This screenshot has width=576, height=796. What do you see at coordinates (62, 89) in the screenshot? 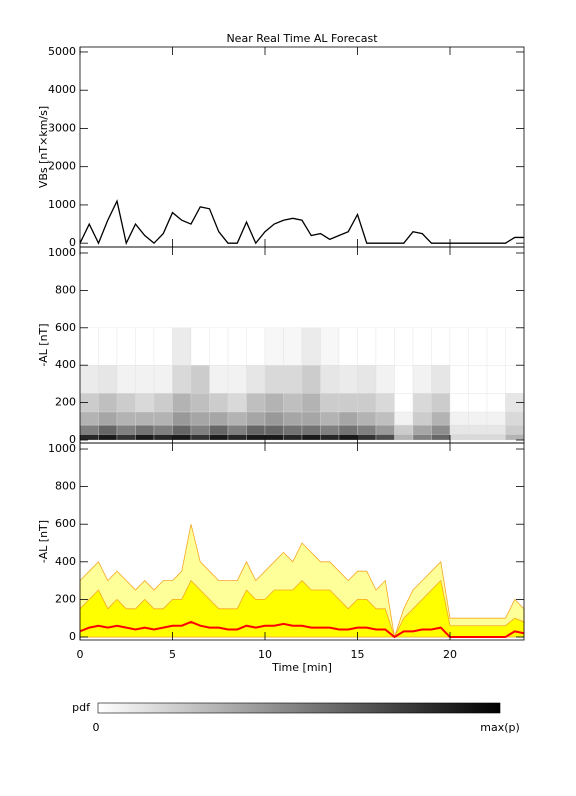
I see `y-tick-label: 4000` at bounding box center [62, 89].